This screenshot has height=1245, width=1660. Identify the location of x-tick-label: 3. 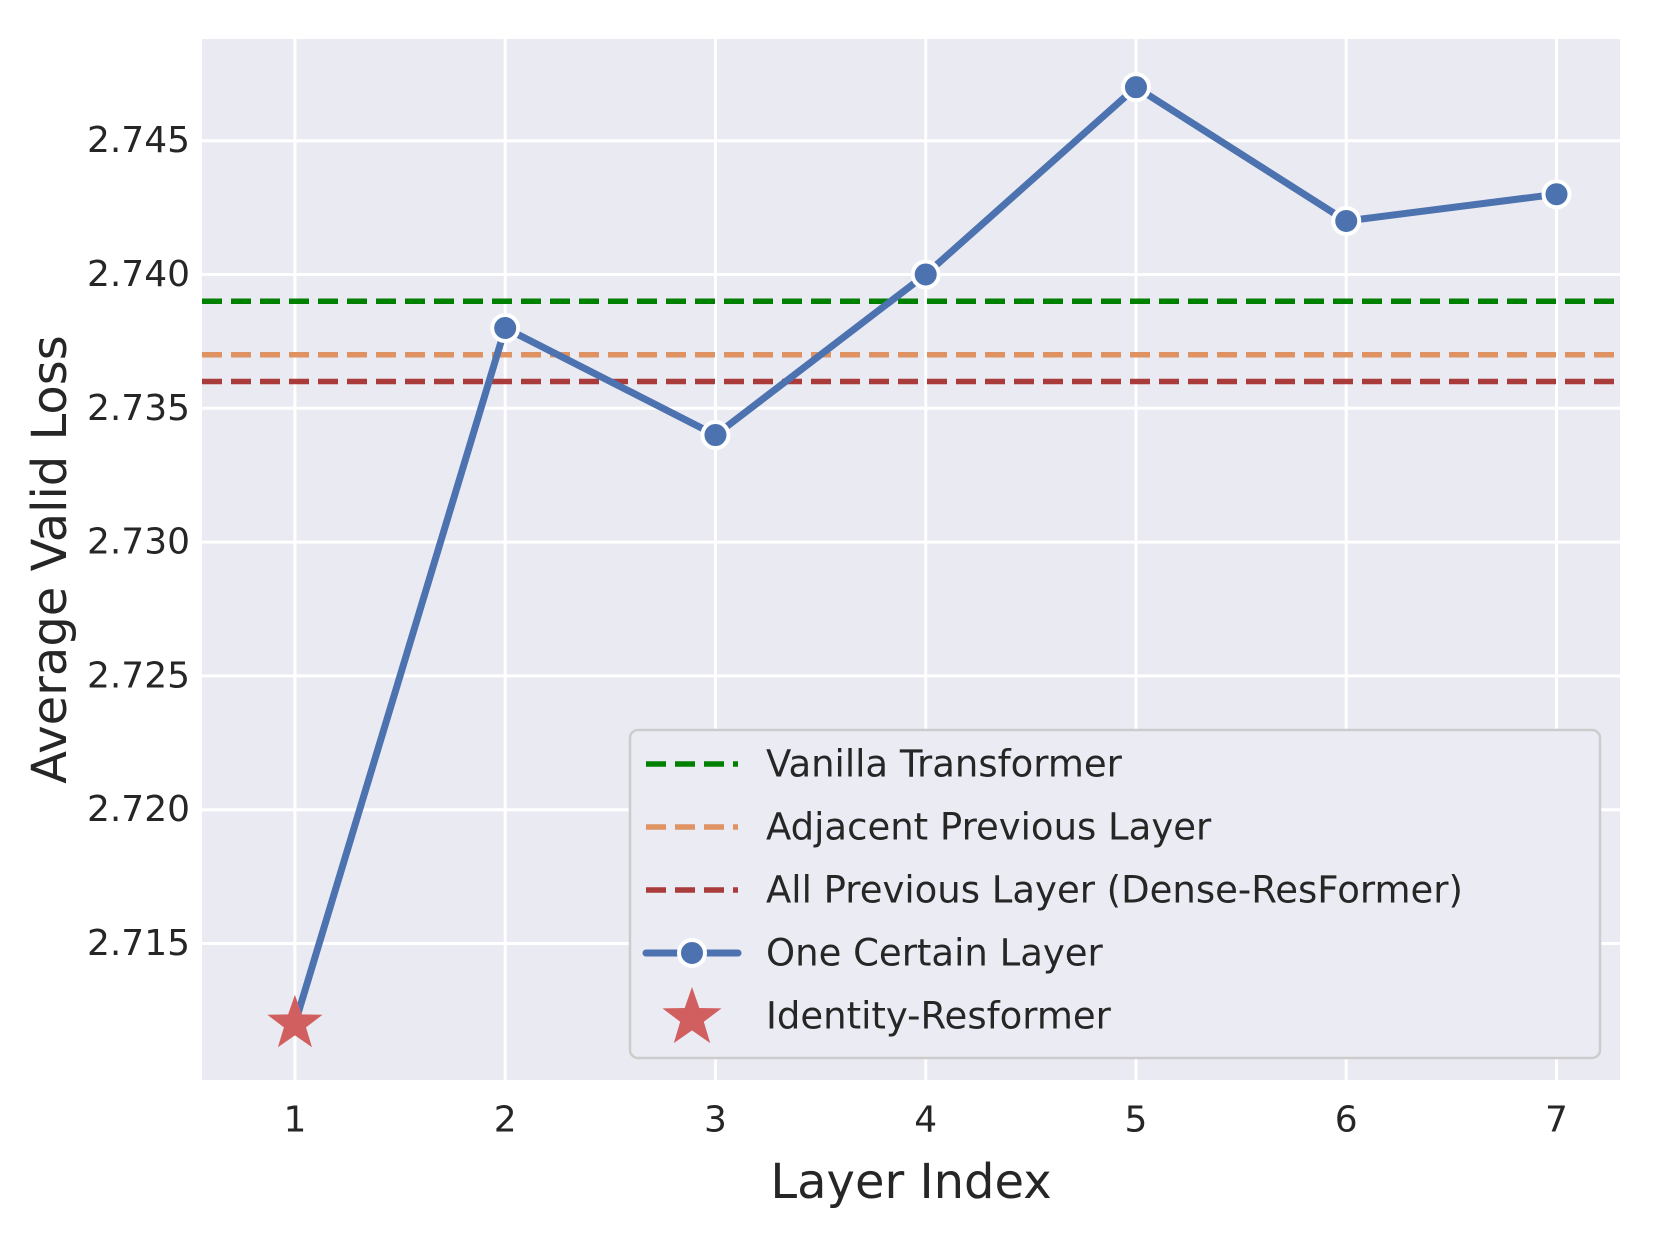
(715, 1120).